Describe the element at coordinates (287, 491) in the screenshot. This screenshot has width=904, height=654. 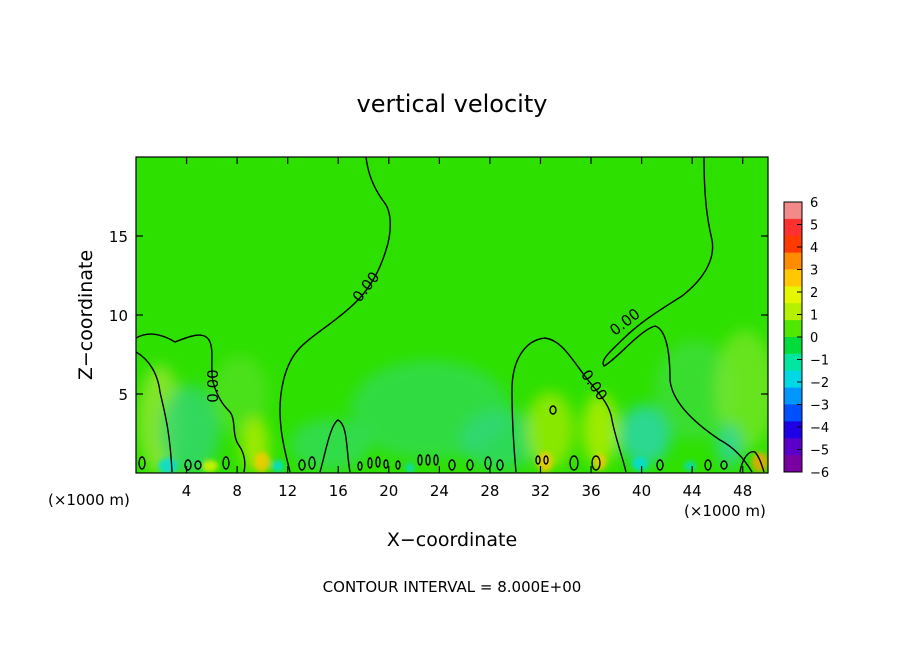
I see `x-tick-label: 12` at that location.